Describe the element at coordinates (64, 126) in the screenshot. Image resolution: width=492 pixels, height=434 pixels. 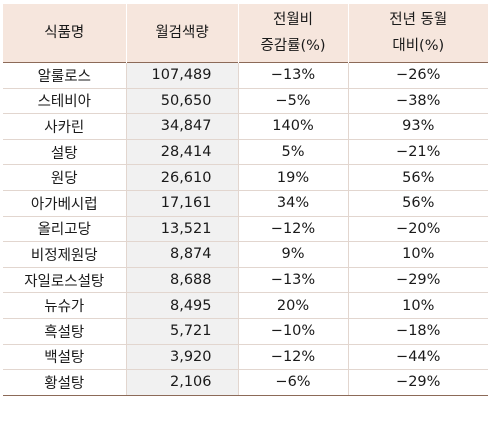
I see `food-name-cell: 사카린` at that location.